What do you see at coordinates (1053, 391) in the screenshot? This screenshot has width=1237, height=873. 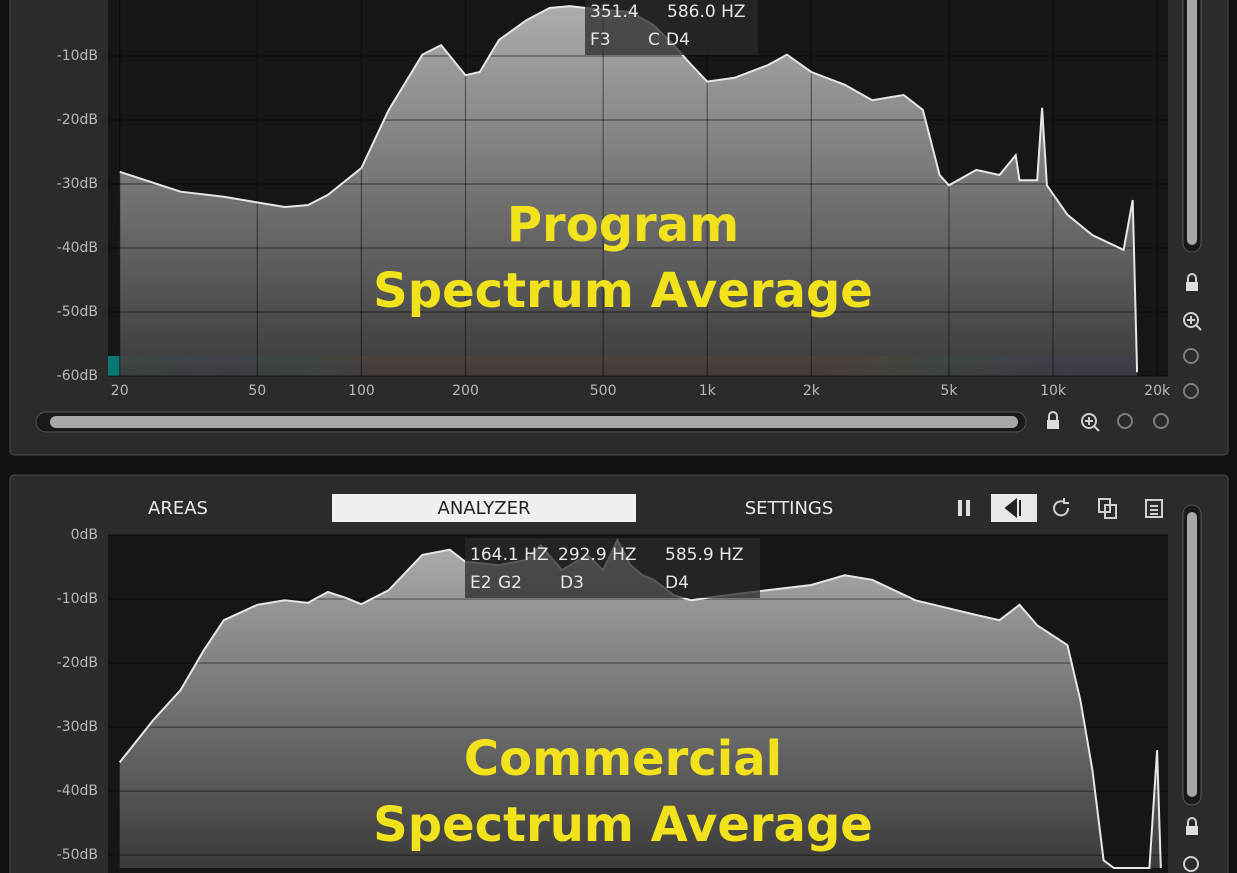 I see `x-tick-label: 10k` at bounding box center [1053, 391].